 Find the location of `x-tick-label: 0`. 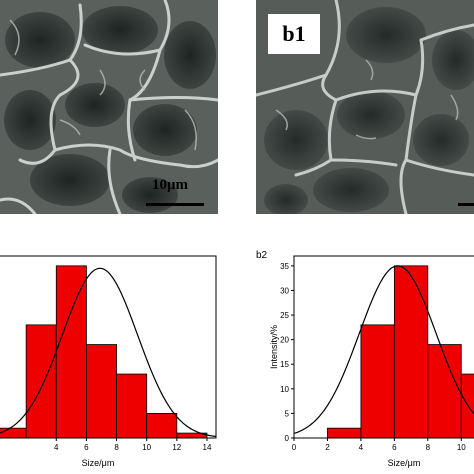

x-tick-label: 0 is located at coordinates (294, 447).